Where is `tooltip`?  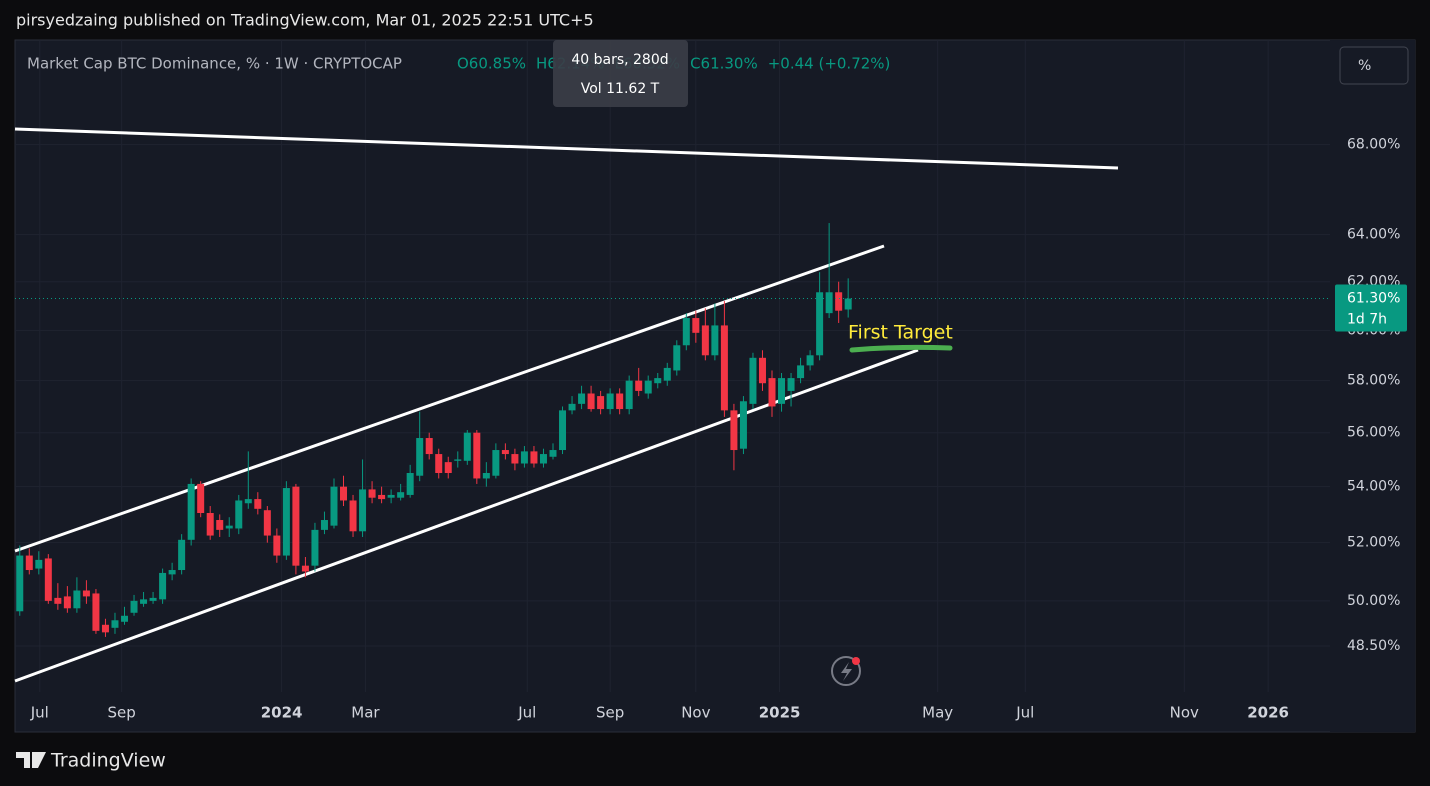 tooltip is located at coordinates (620, 73).